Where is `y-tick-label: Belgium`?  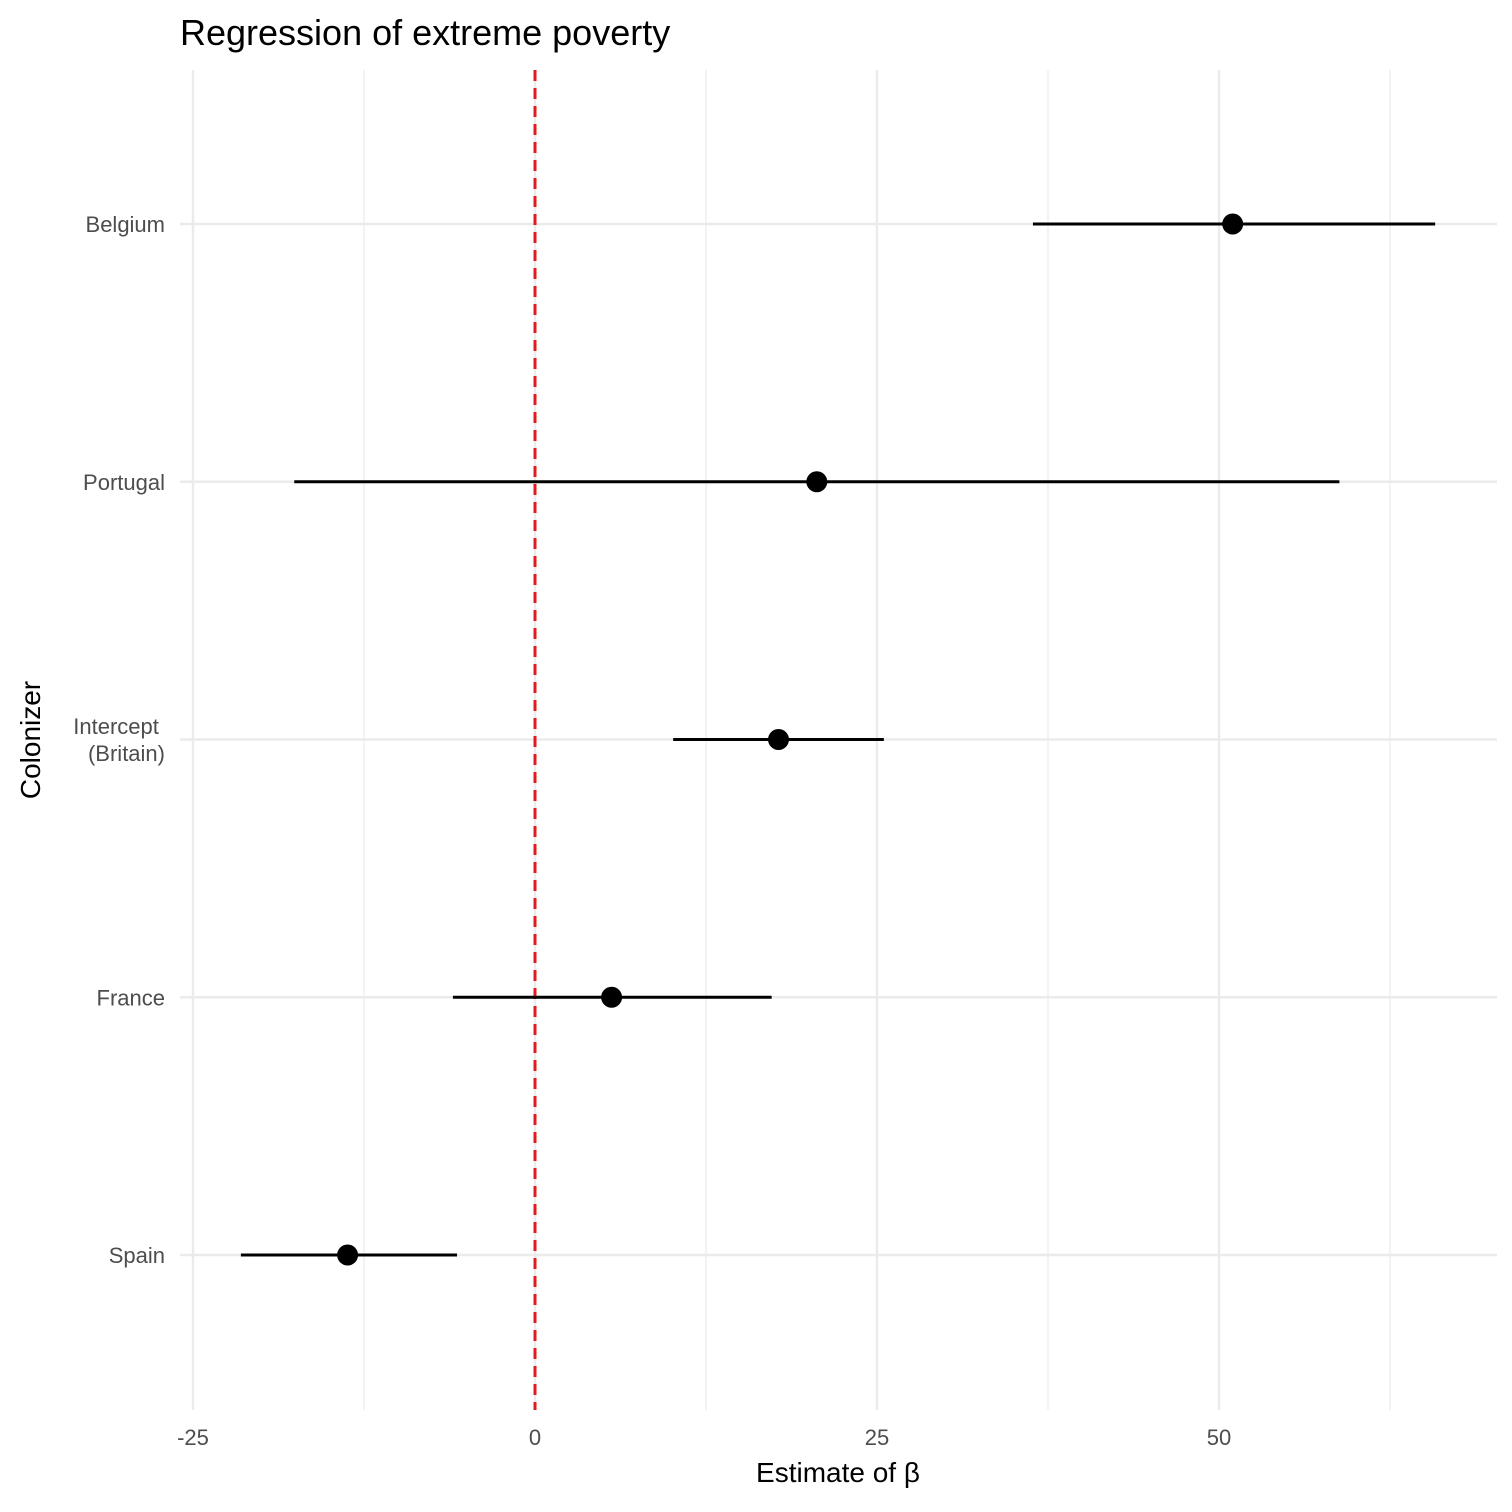 y-tick-label: Belgium is located at coordinates (125, 224).